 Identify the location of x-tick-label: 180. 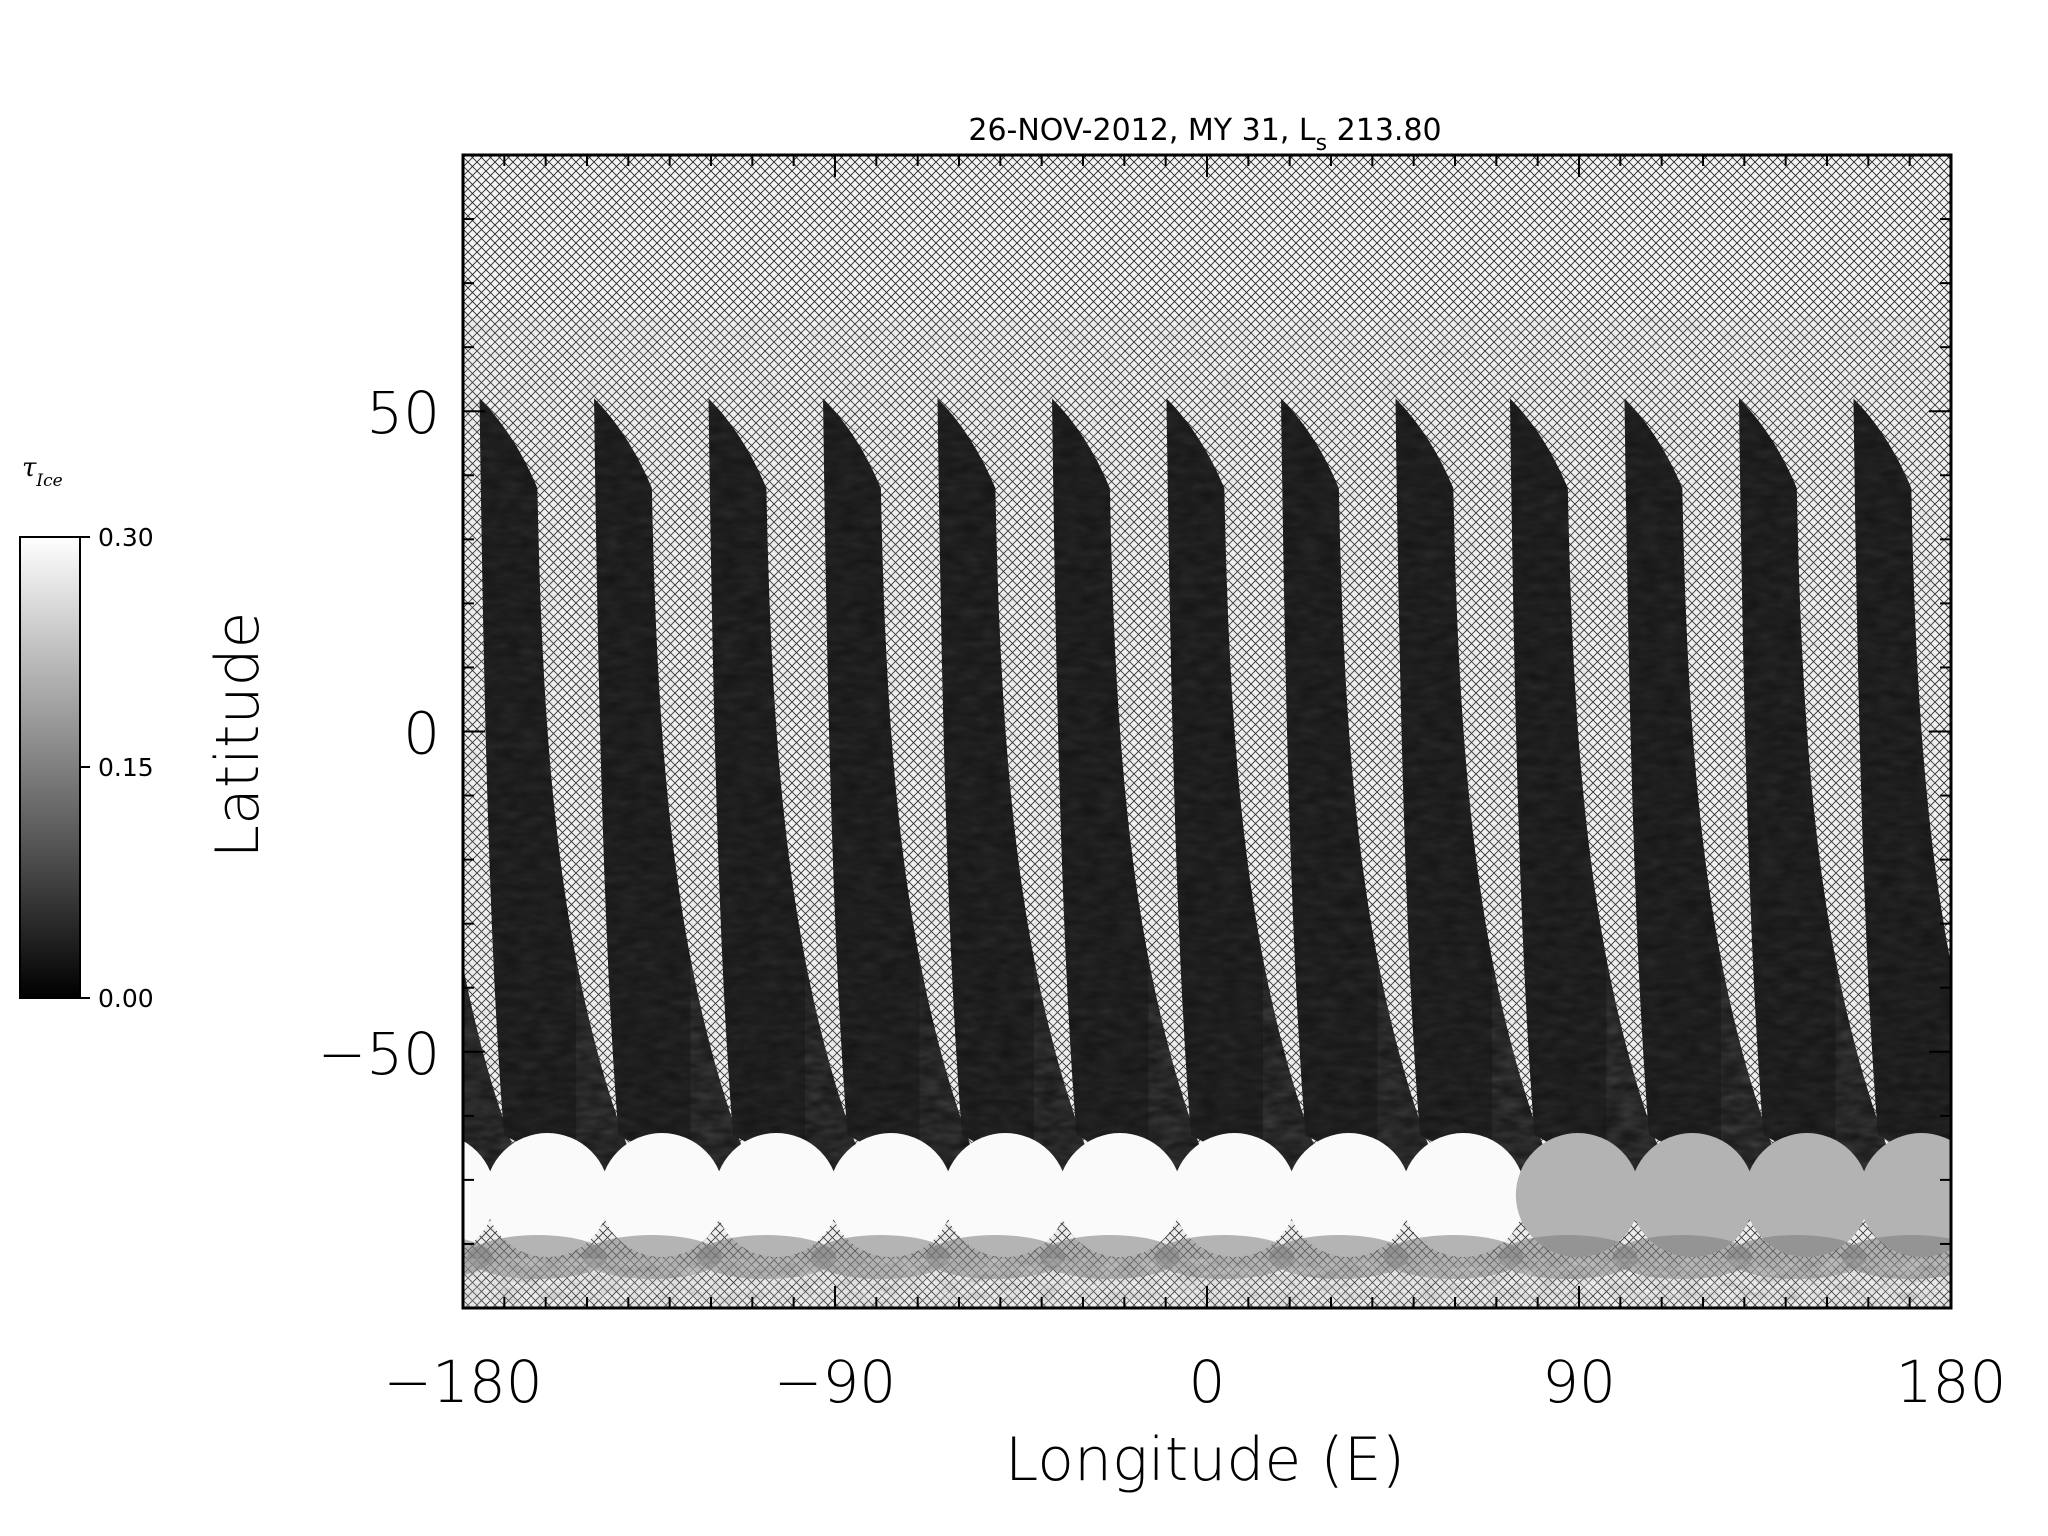
(1951, 1382).